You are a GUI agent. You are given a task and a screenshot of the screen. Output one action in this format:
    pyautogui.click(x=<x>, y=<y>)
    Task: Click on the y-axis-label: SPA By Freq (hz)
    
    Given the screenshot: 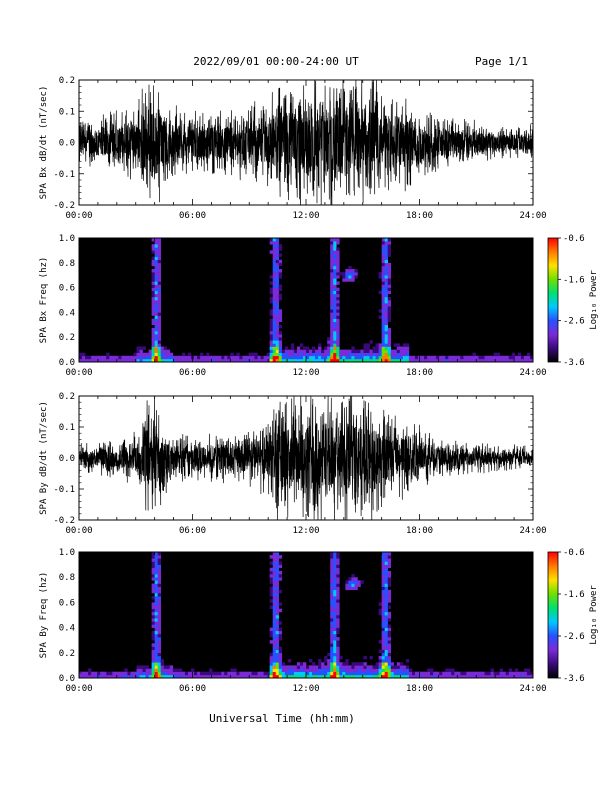 What is the action you would take?
    pyautogui.click(x=44, y=615)
    